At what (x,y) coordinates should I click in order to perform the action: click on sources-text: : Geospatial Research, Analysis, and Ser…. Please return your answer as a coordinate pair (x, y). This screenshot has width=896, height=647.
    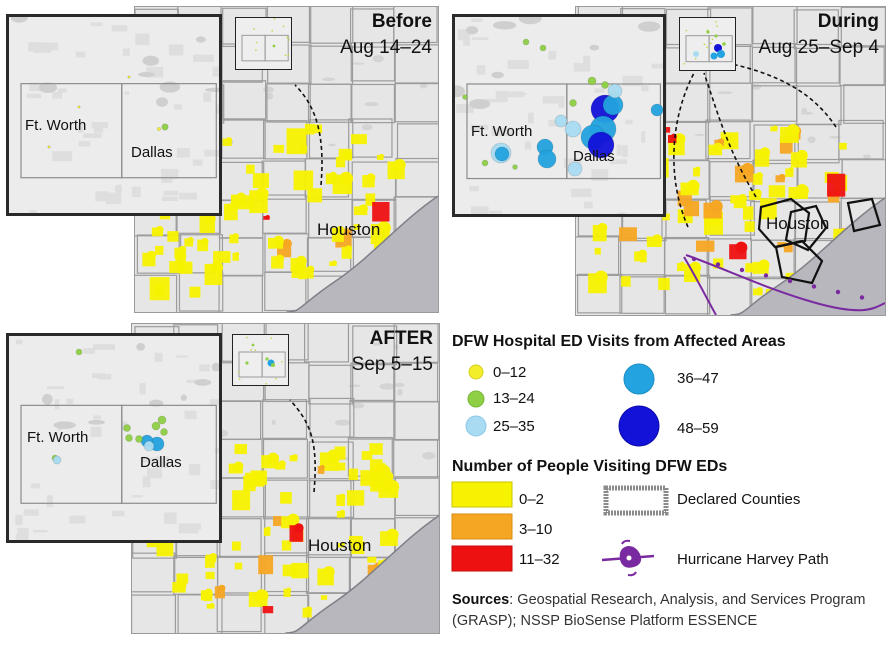
    Looking at the image, I should click on (659, 610).